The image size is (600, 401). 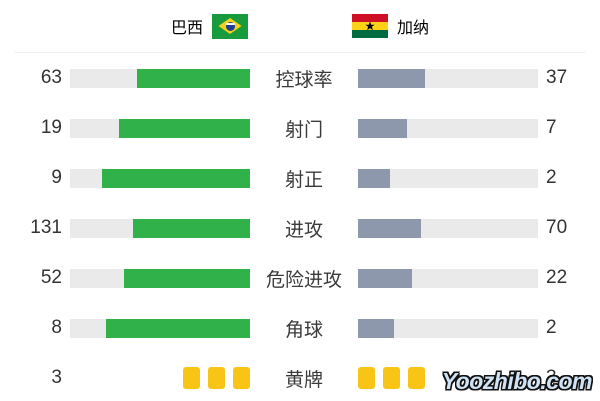 I want to click on home-value: 52, so click(x=51, y=277).